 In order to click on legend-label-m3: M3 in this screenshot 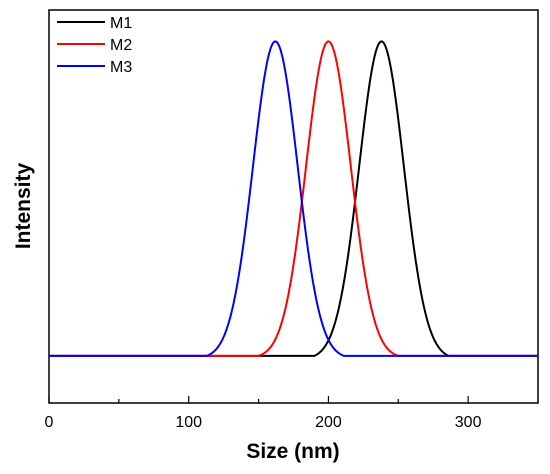, I will do `click(121, 67)`.